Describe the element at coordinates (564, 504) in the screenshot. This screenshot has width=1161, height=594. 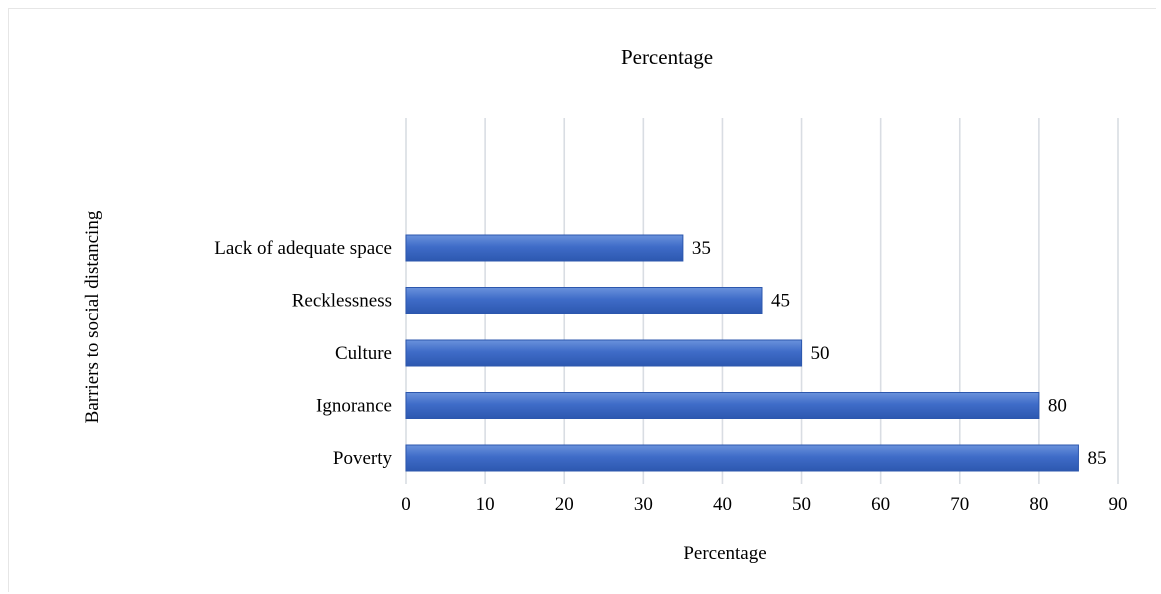
I see `x-tick-label: 20` at that location.